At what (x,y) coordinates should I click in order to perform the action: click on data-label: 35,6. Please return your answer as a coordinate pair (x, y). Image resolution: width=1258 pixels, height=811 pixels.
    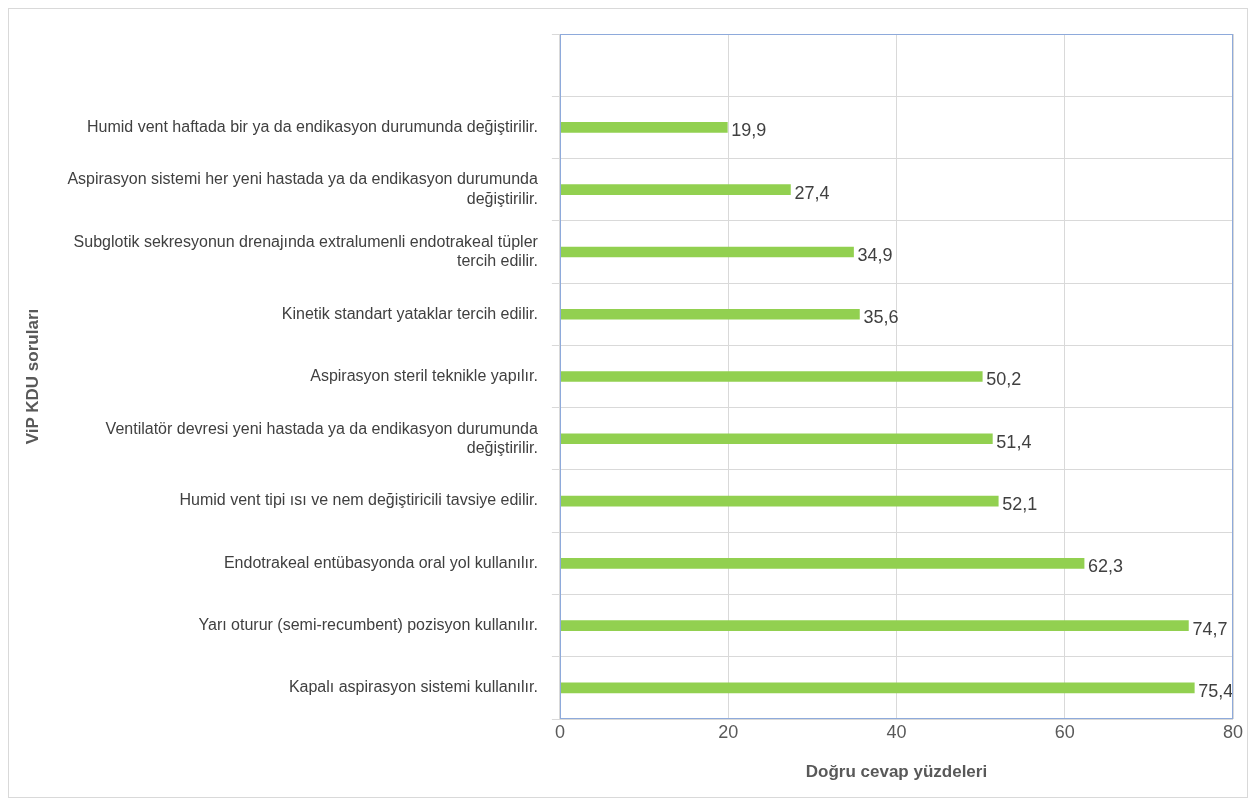
    Looking at the image, I should click on (881, 317).